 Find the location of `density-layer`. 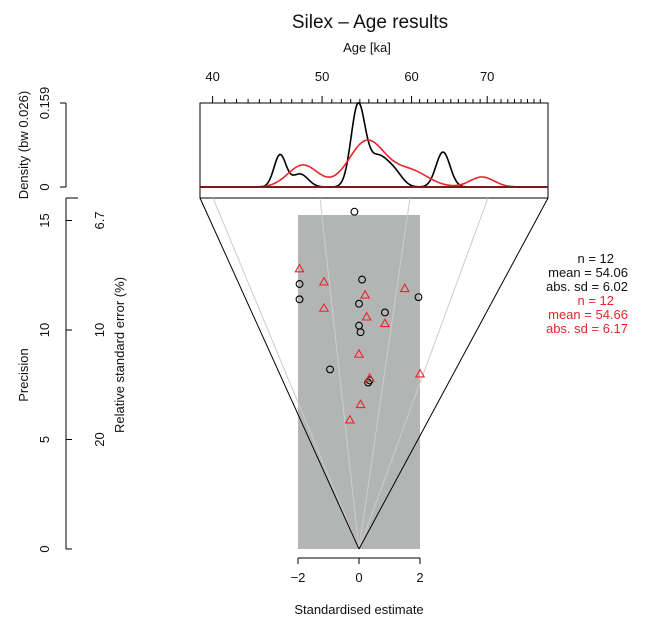

density-layer is located at coordinates (374, 145).